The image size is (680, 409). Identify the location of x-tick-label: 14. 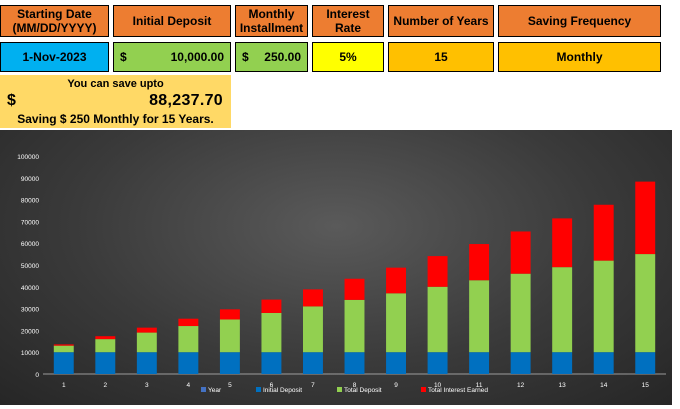
(604, 385).